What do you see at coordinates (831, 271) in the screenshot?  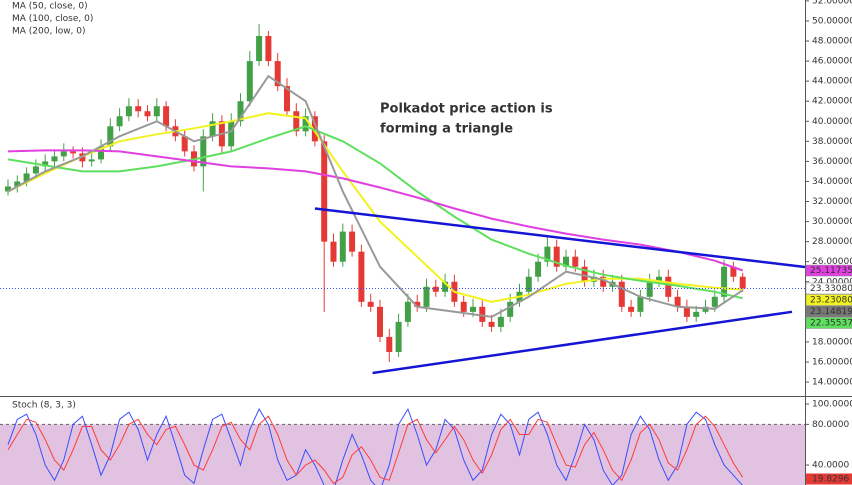 I see `price-badge-label: 25.11735` at bounding box center [831, 271].